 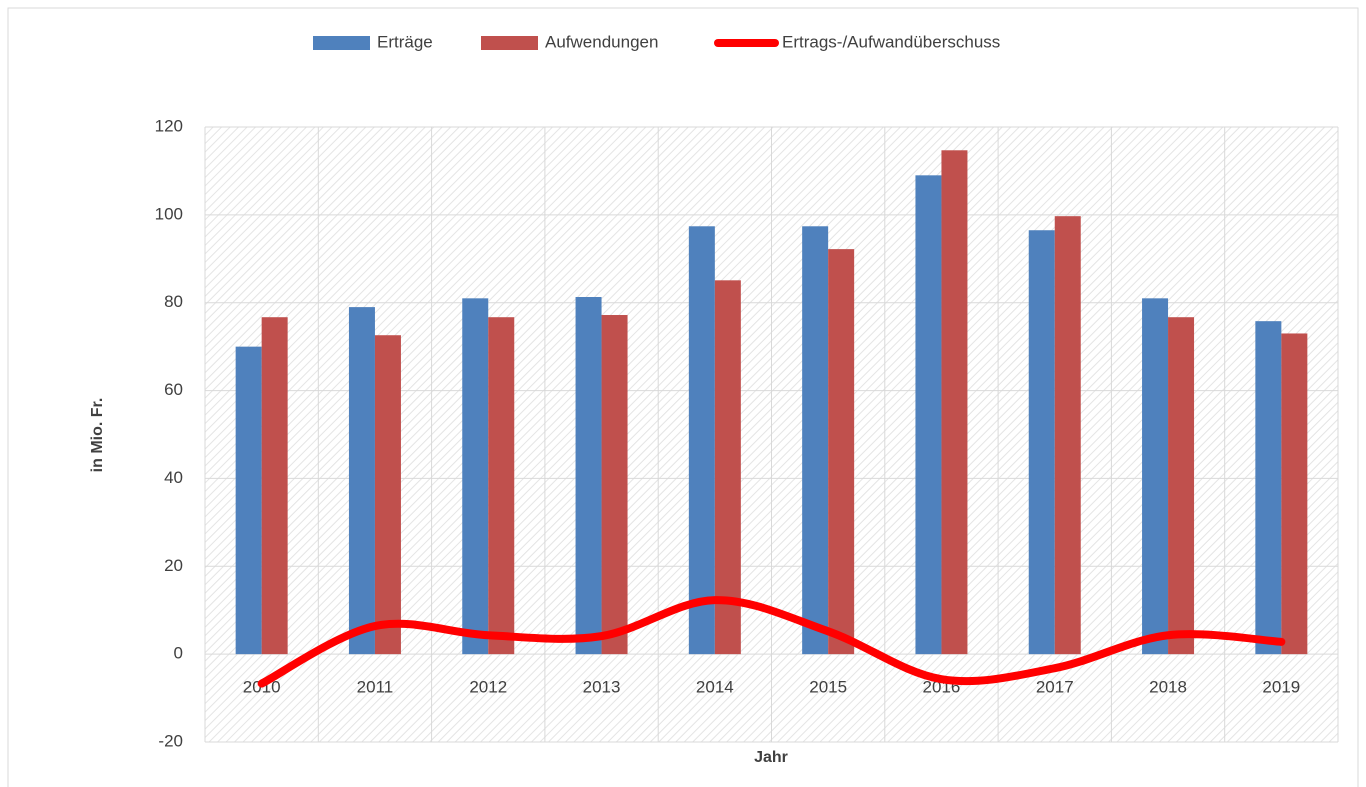 What do you see at coordinates (173, 565) in the screenshot?
I see `y-tick-label: 20` at bounding box center [173, 565].